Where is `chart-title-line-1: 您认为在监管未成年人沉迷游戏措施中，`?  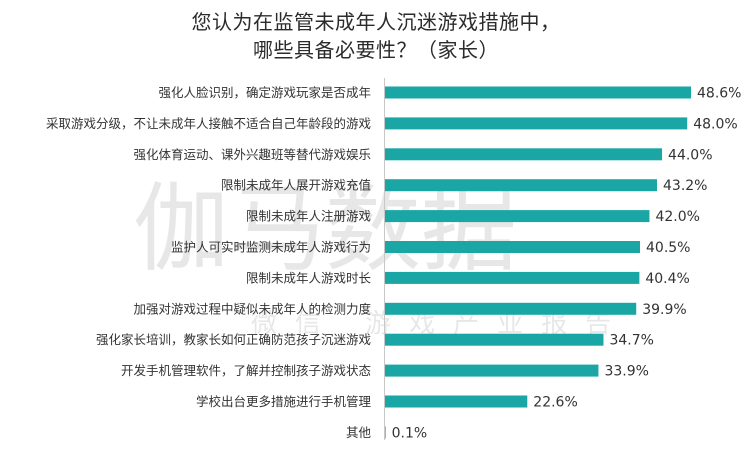 chart-title-line-1: 您认为在监管未成年人沉迷游戏措施中， is located at coordinates (376, 22).